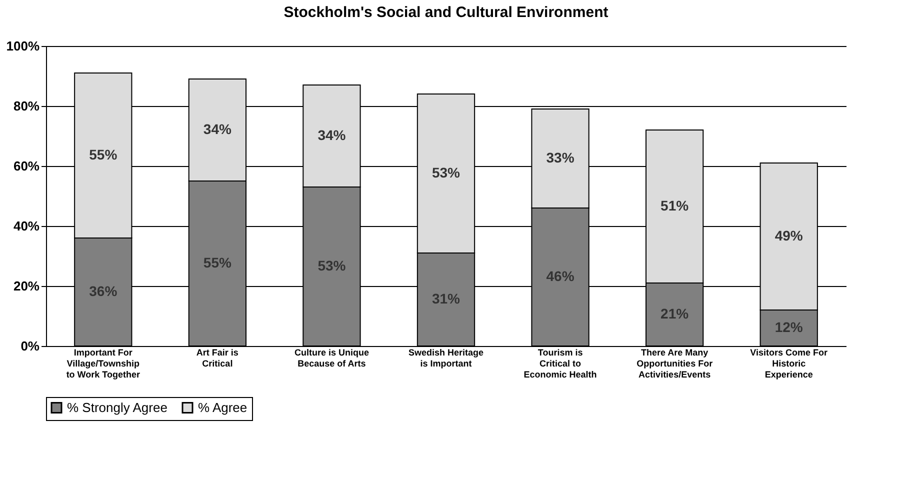 Image resolution: width=919 pixels, height=495 pixels. I want to click on data-label: 21%, so click(675, 314).